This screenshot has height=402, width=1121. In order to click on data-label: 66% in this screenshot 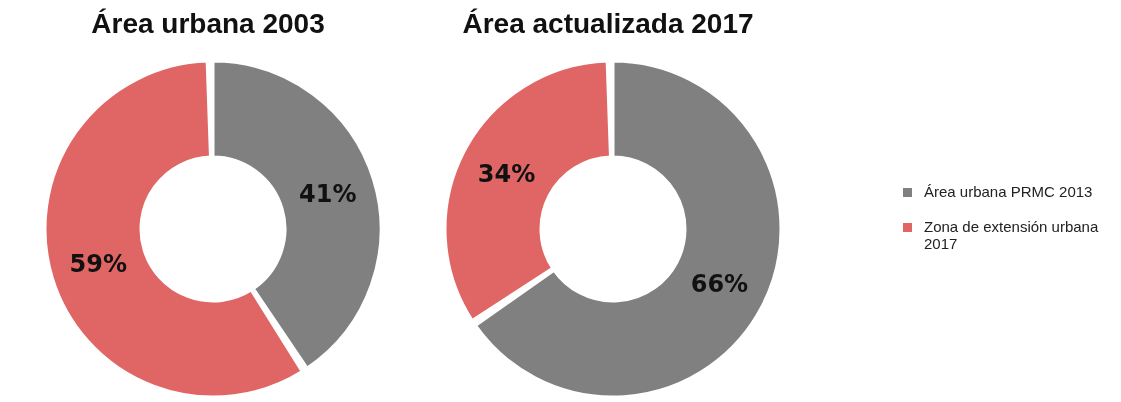, I will do `click(719, 284)`.